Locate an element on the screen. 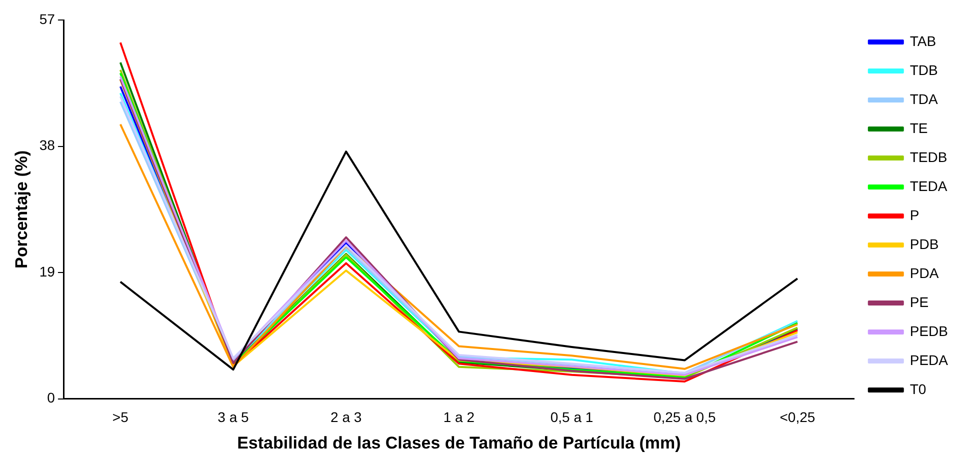 The width and height of the screenshot is (977, 469). x-tick-label: 0,5 a 1 is located at coordinates (572, 417).